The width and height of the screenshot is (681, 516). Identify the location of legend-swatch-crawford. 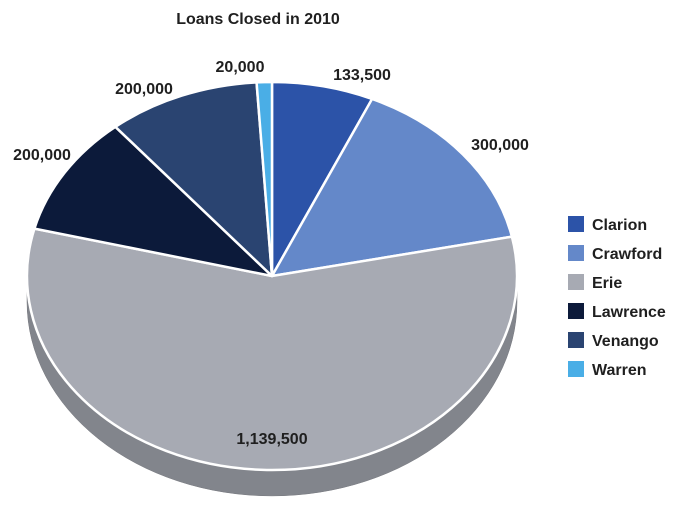
(576, 253).